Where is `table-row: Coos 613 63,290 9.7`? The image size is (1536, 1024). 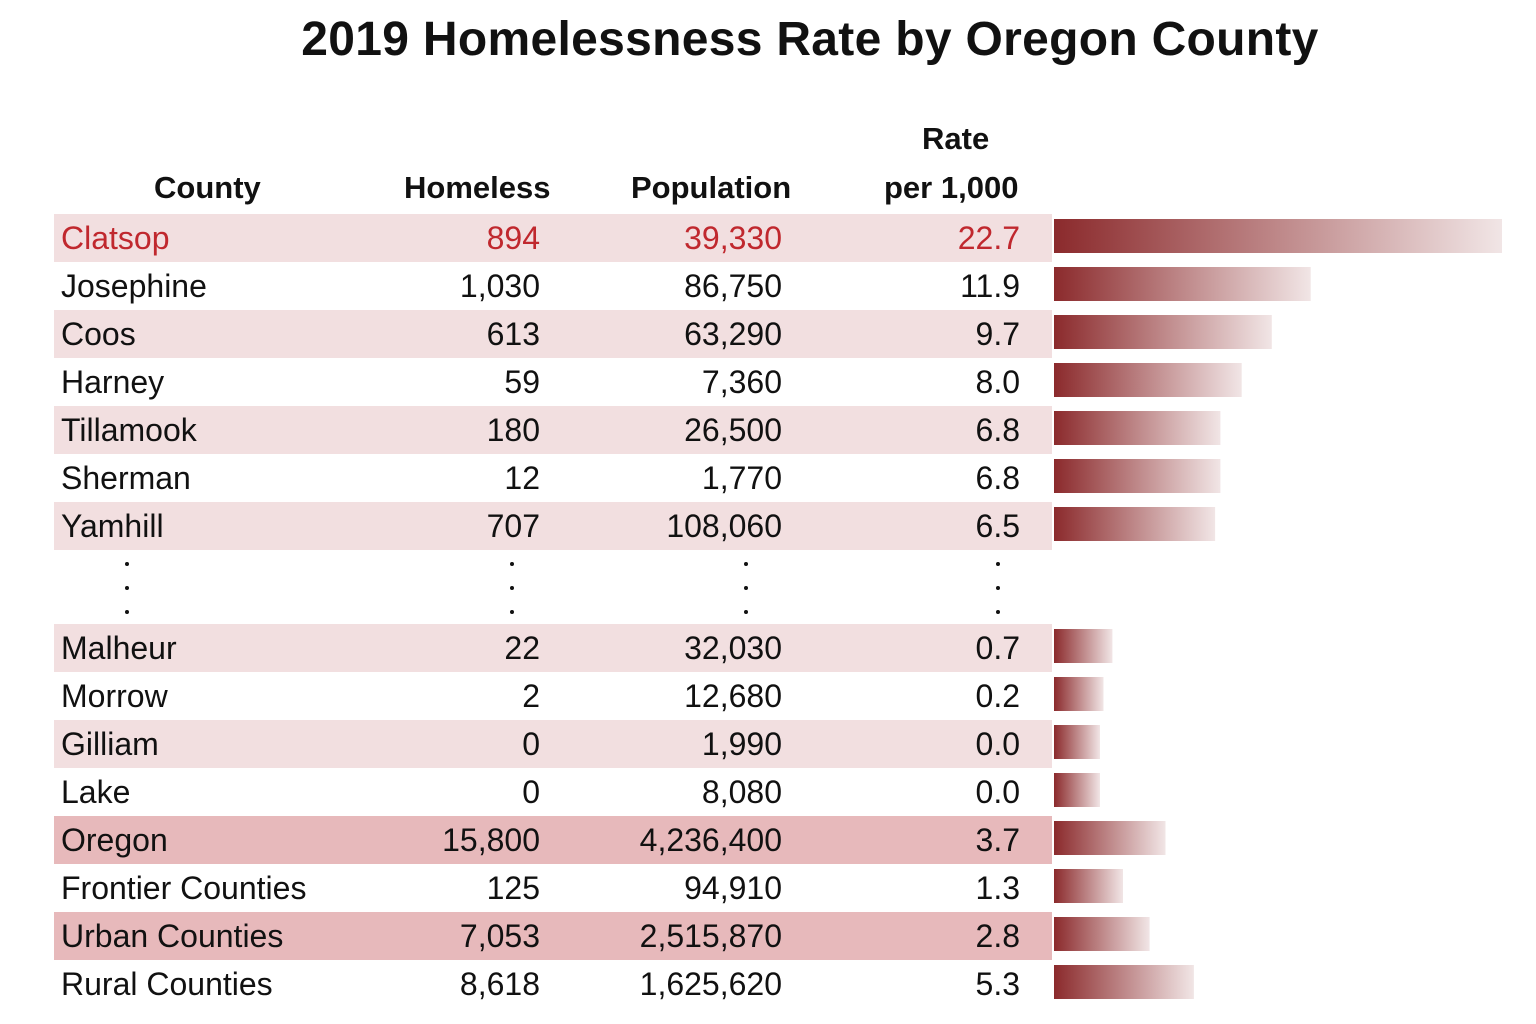
table-row: Coos 613 63,290 9.7 is located at coordinates (553, 334).